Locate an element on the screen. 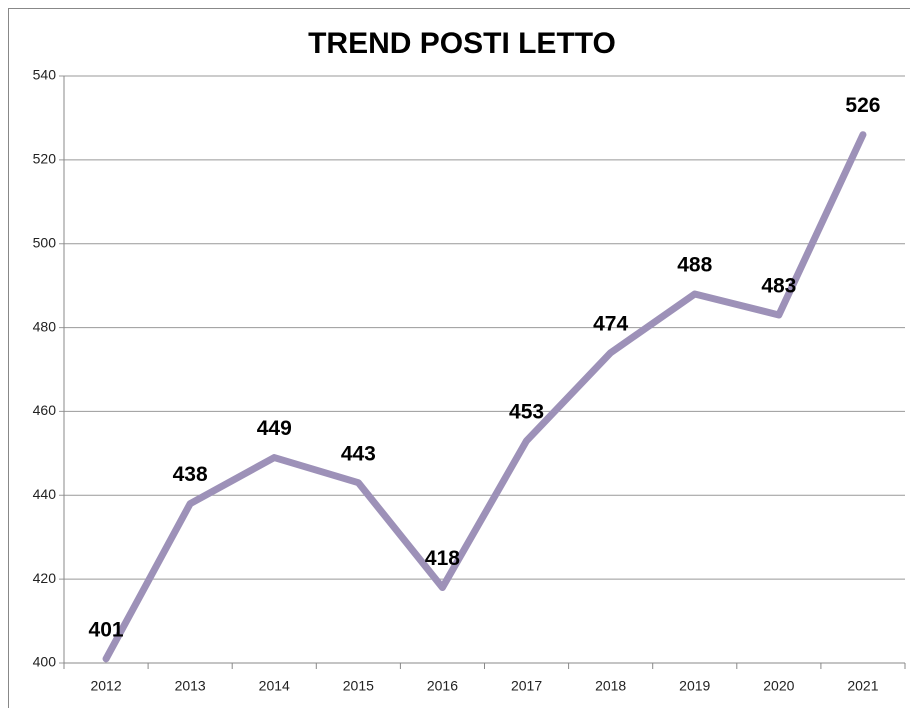  x-tick-label: 2016 is located at coordinates (442, 686).